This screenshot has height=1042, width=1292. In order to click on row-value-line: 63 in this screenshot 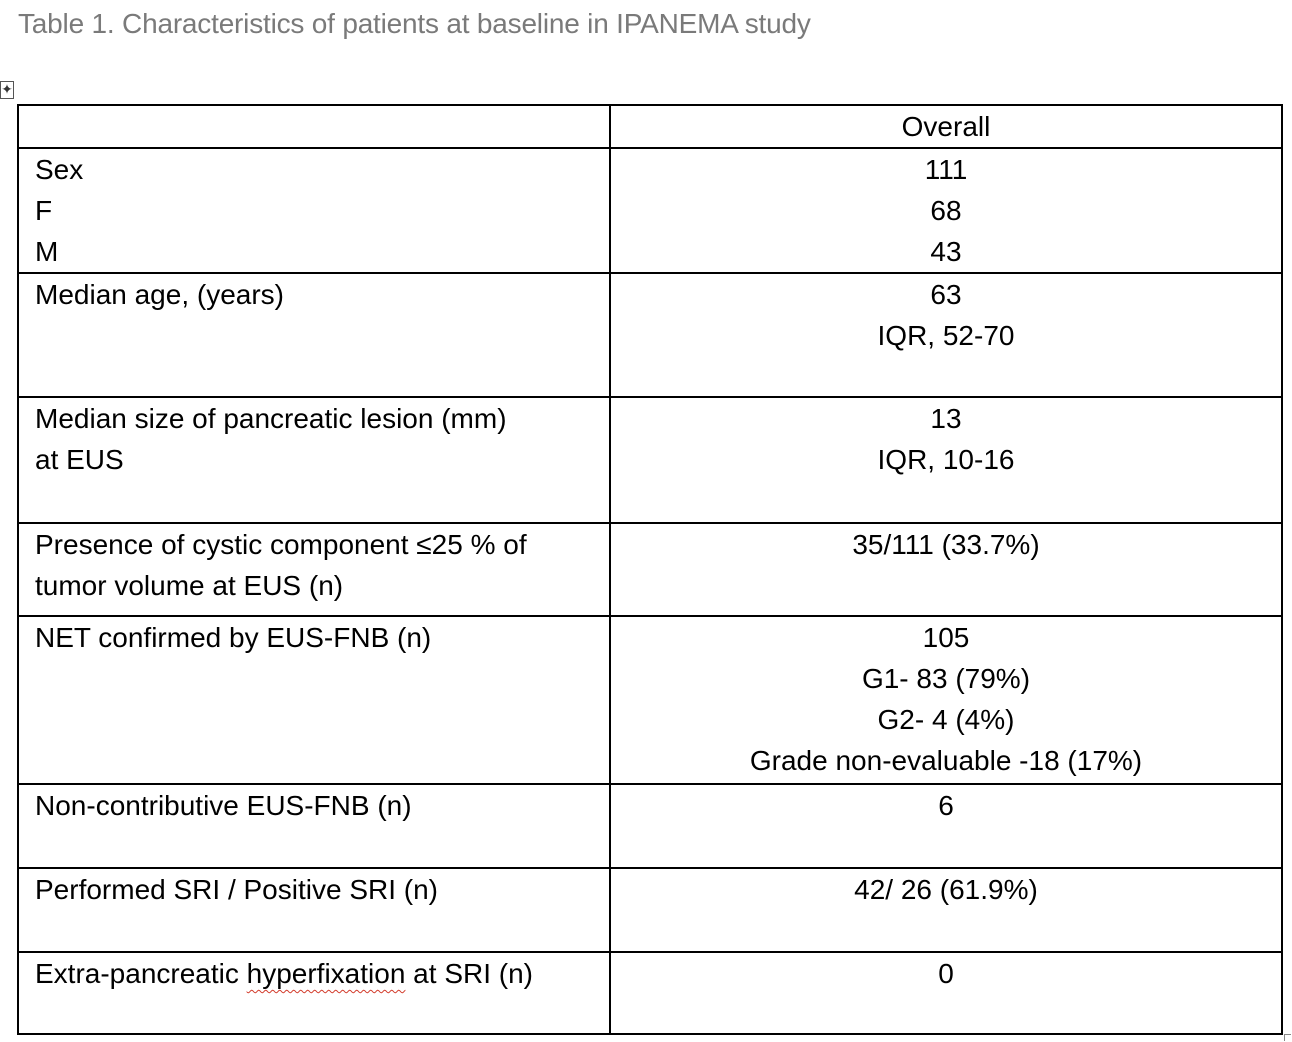, I will do `click(946, 294)`.